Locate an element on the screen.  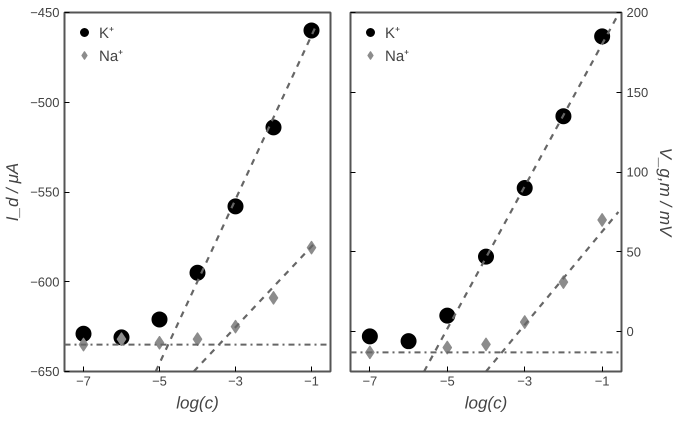
y2-axis-title: V_g,m / mV is located at coordinates (666, 193).